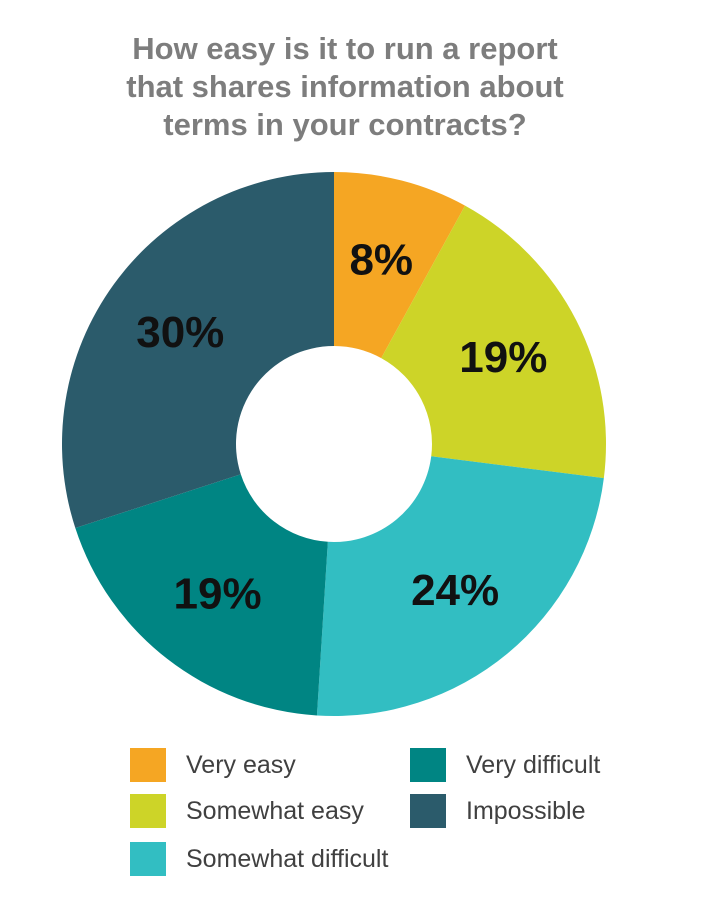 The image size is (704, 922). Describe the element at coordinates (428, 765) in the screenshot. I see `legend-swatch-very-difficult` at that location.